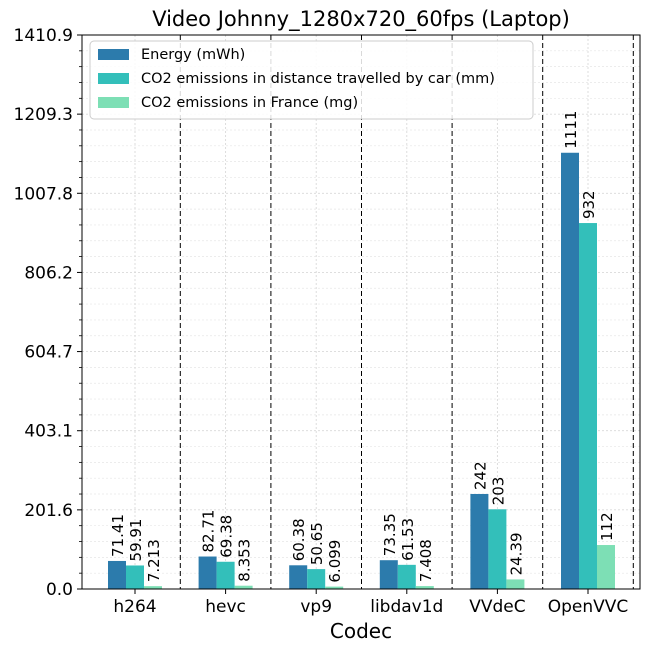  I want to click on bar-value-label: 59.91, so click(136, 540).